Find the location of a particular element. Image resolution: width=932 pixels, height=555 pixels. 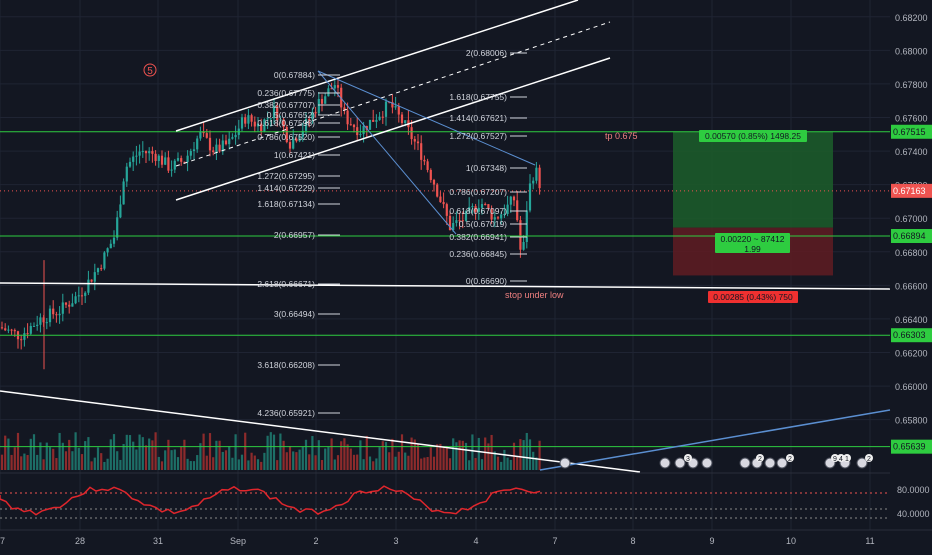

price-tick-label: 0.67000 is located at coordinates (911, 219).